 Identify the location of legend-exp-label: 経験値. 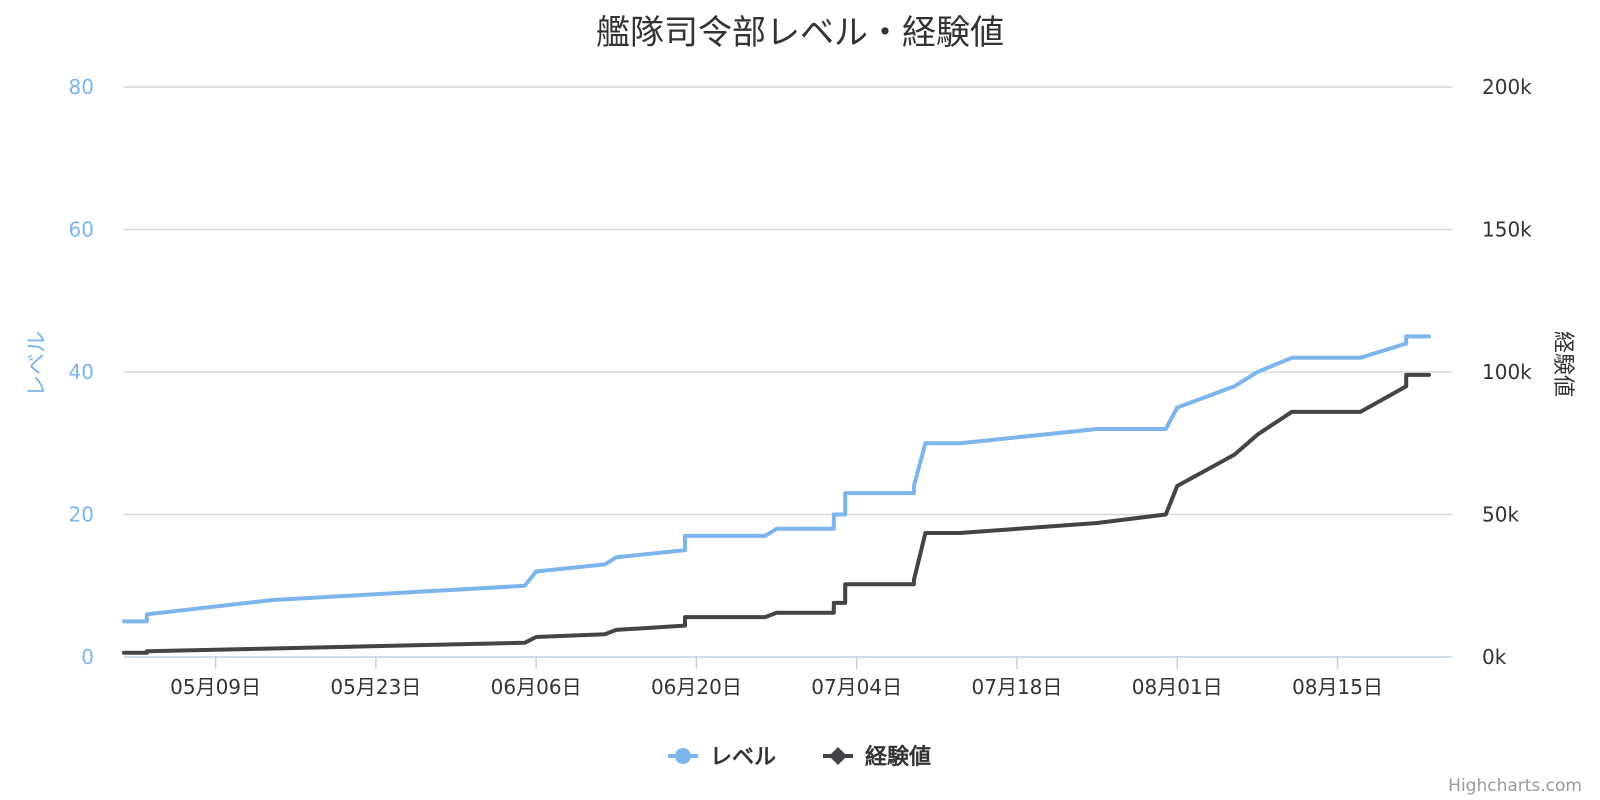
(898, 757).